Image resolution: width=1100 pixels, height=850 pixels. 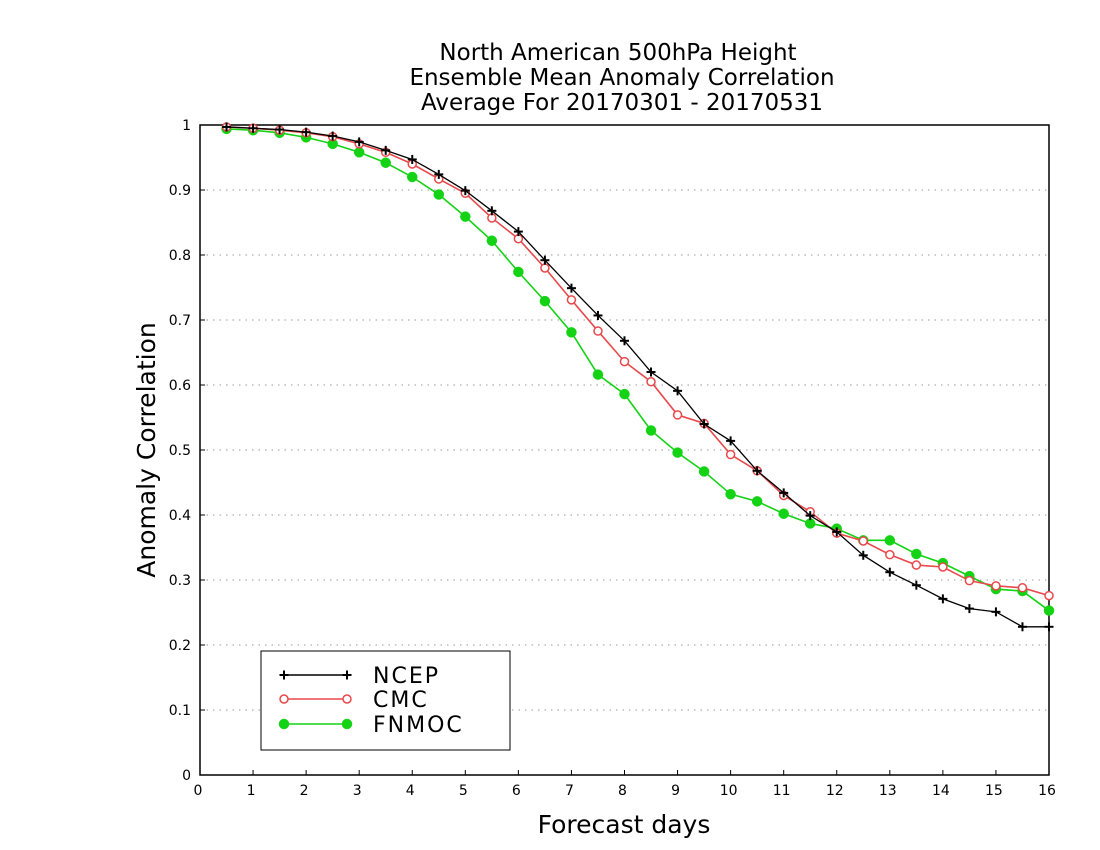 I want to click on y-tick-label: 0.5, so click(x=180, y=451).